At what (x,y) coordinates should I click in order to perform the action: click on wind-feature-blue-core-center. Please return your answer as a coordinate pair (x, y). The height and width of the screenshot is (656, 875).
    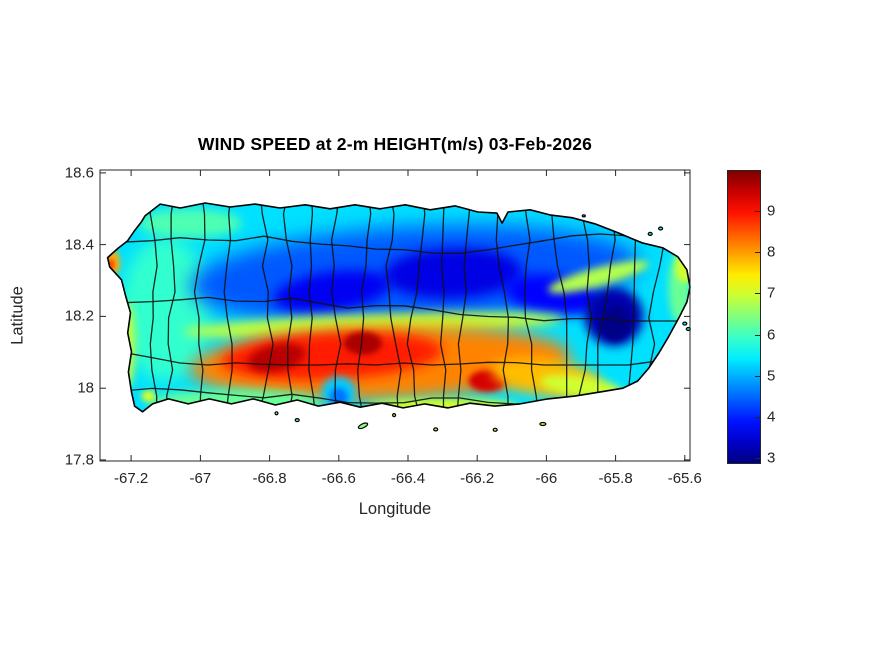
    Looking at the image, I should click on (453, 273).